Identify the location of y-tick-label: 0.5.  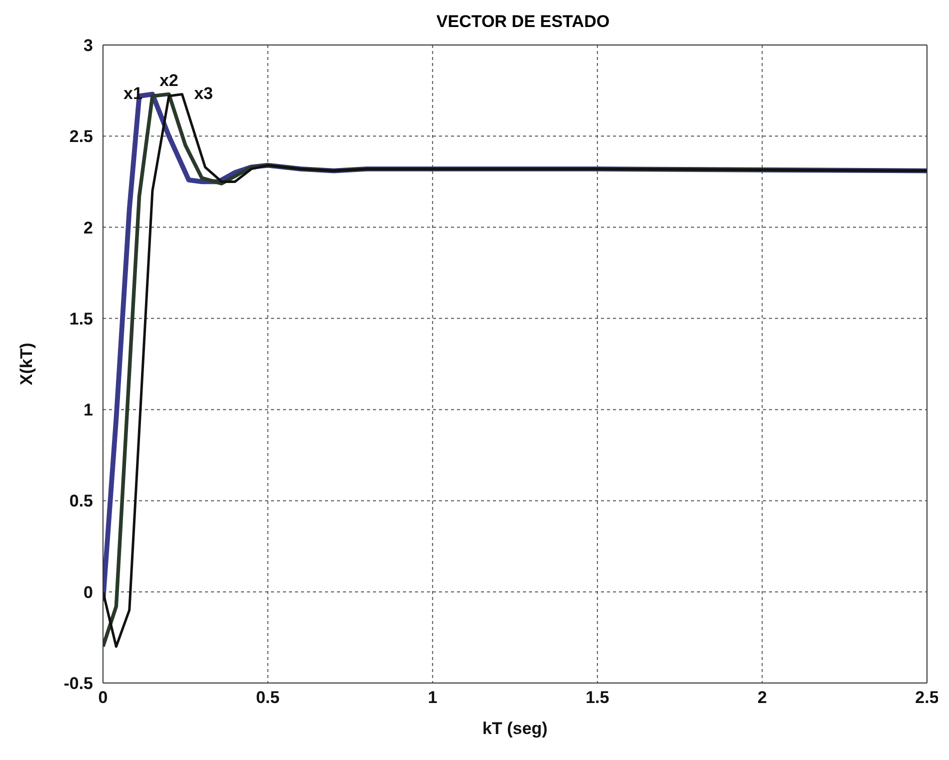
(81, 501).